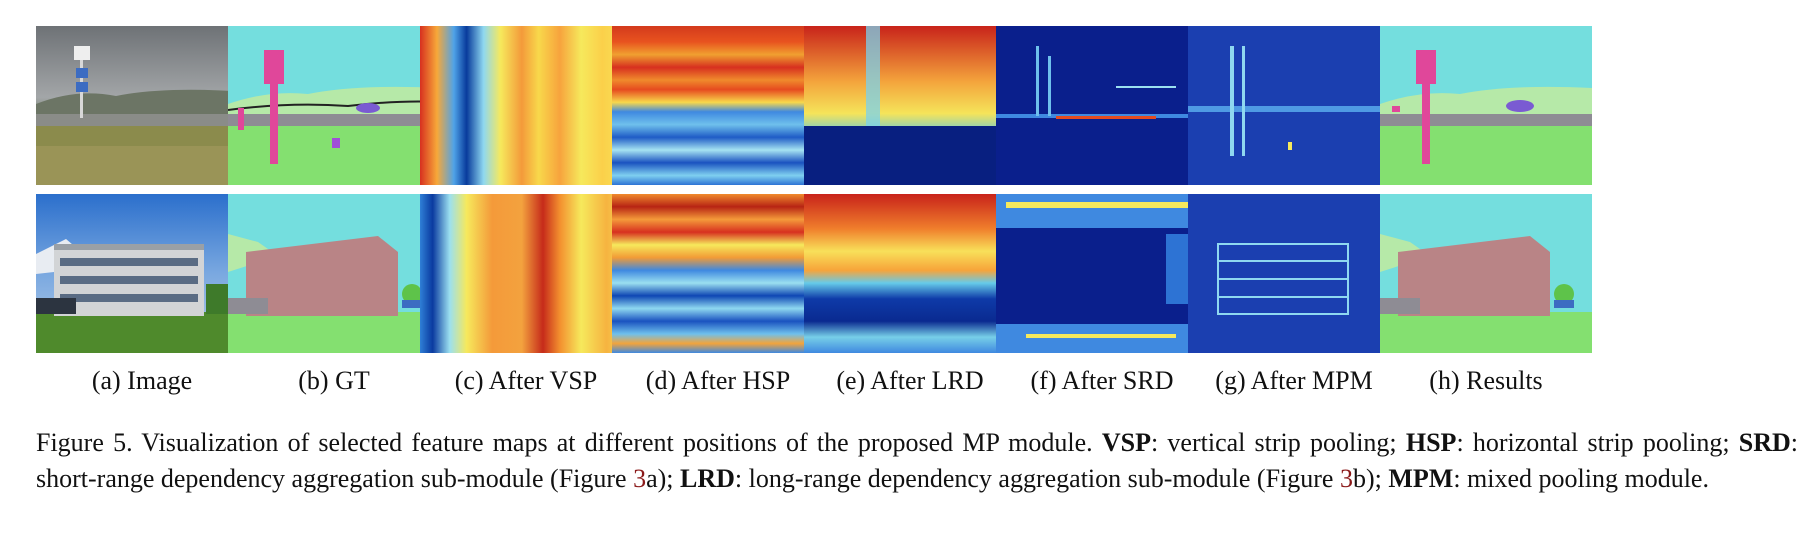 This screenshot has height=560, width=1816. What do you see at coordinates (84, 442) in the screenshot?
I see `caption-figure-label: Figure 5.` at bounding box center [84, 442].